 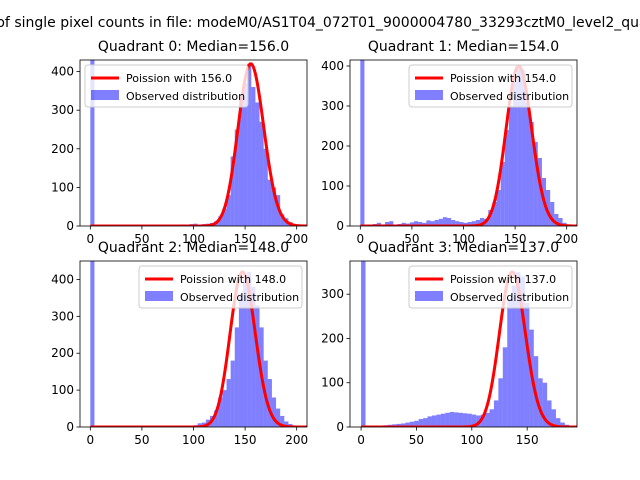 What do you see at coordinates (193, 47) in the screenshot?
I see `subplot-title: Quadrant 0: Median=156.0` at bounding box center [193, 47].